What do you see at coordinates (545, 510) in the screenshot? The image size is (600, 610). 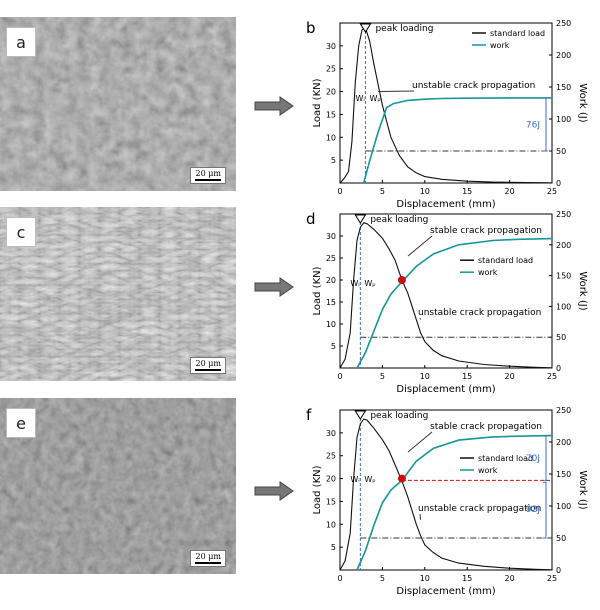 I see `work-bracket-lower` at bounding box center [545, 510].